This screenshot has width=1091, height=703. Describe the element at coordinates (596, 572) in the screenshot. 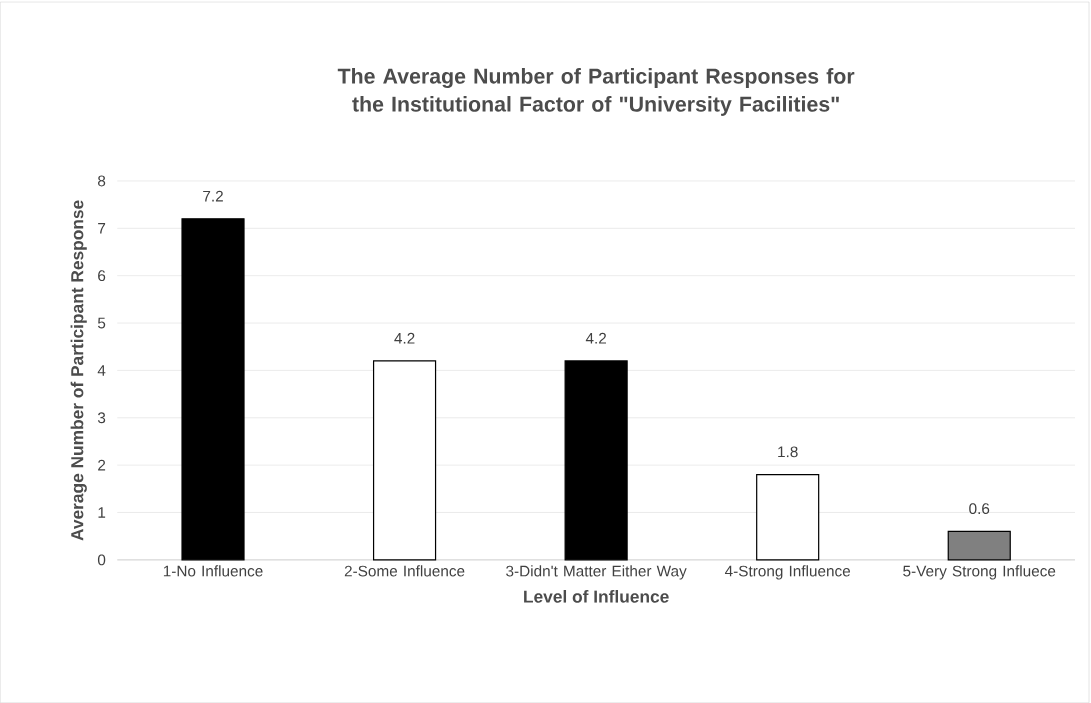

I see `x-tick-label: 3-Didn't Matter Either Way` at that location.